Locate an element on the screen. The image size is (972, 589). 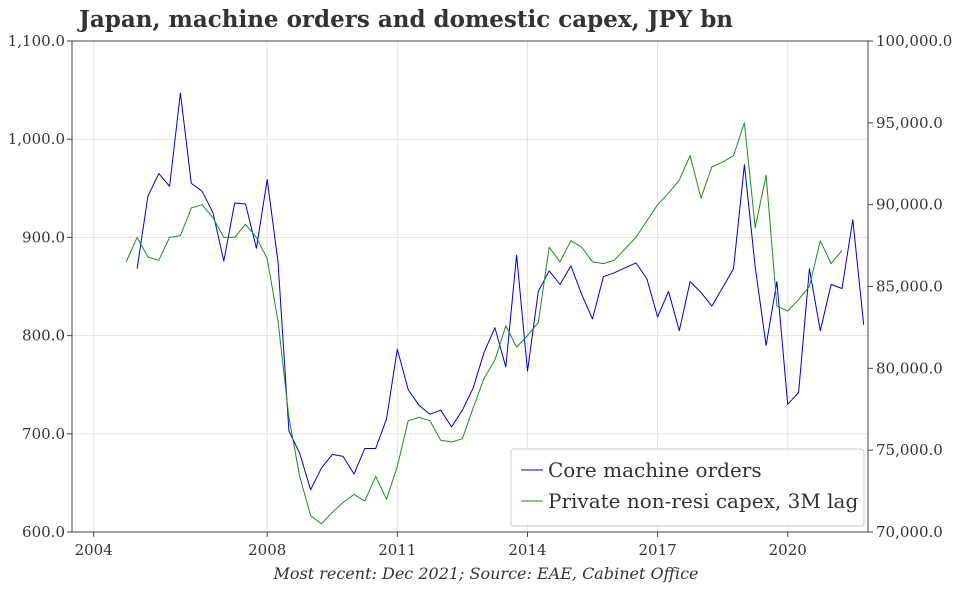
x-tick-label: 2017 is located at coordinates (658, 550).